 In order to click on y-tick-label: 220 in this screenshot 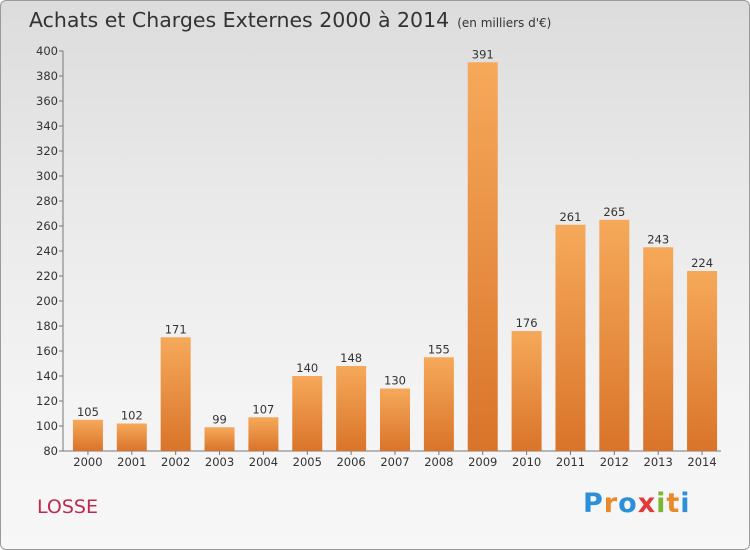, I will do `click(47, 276)`.